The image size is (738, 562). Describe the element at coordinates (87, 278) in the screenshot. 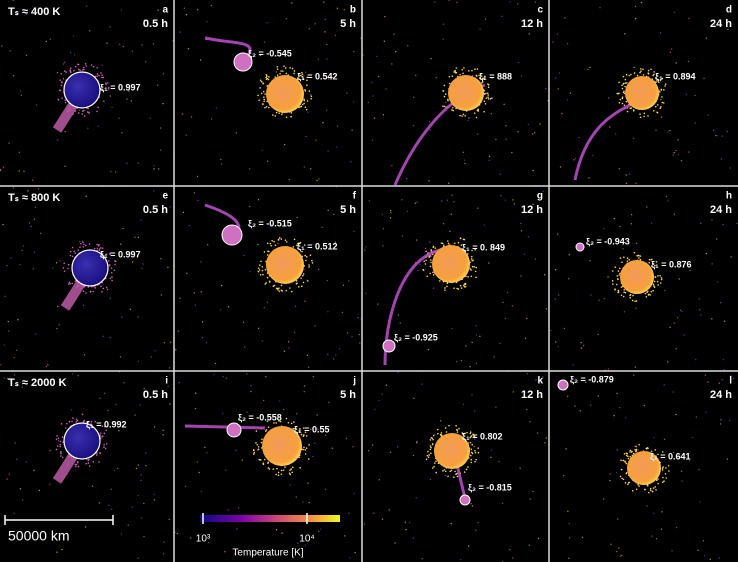

I see `panel: e0.5 hξ₁ = 0.997` at that location.